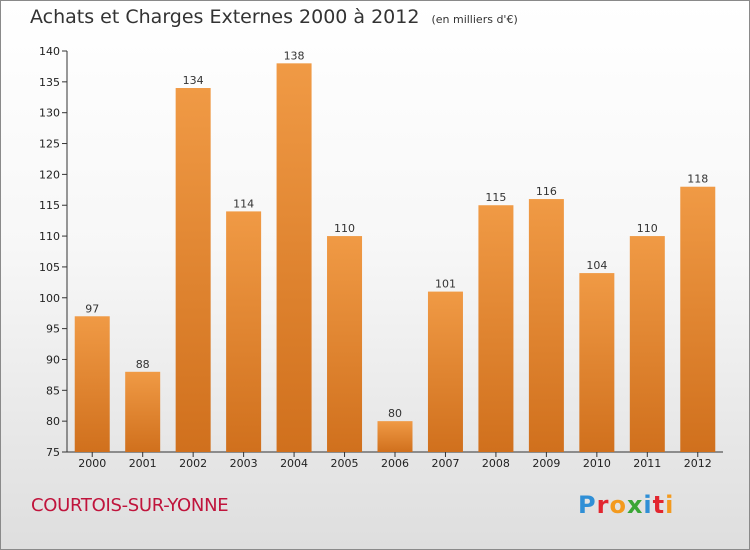 This screenshot has width=750, height=550. I want to click on bar-value-label: 115, so click(495, 197).